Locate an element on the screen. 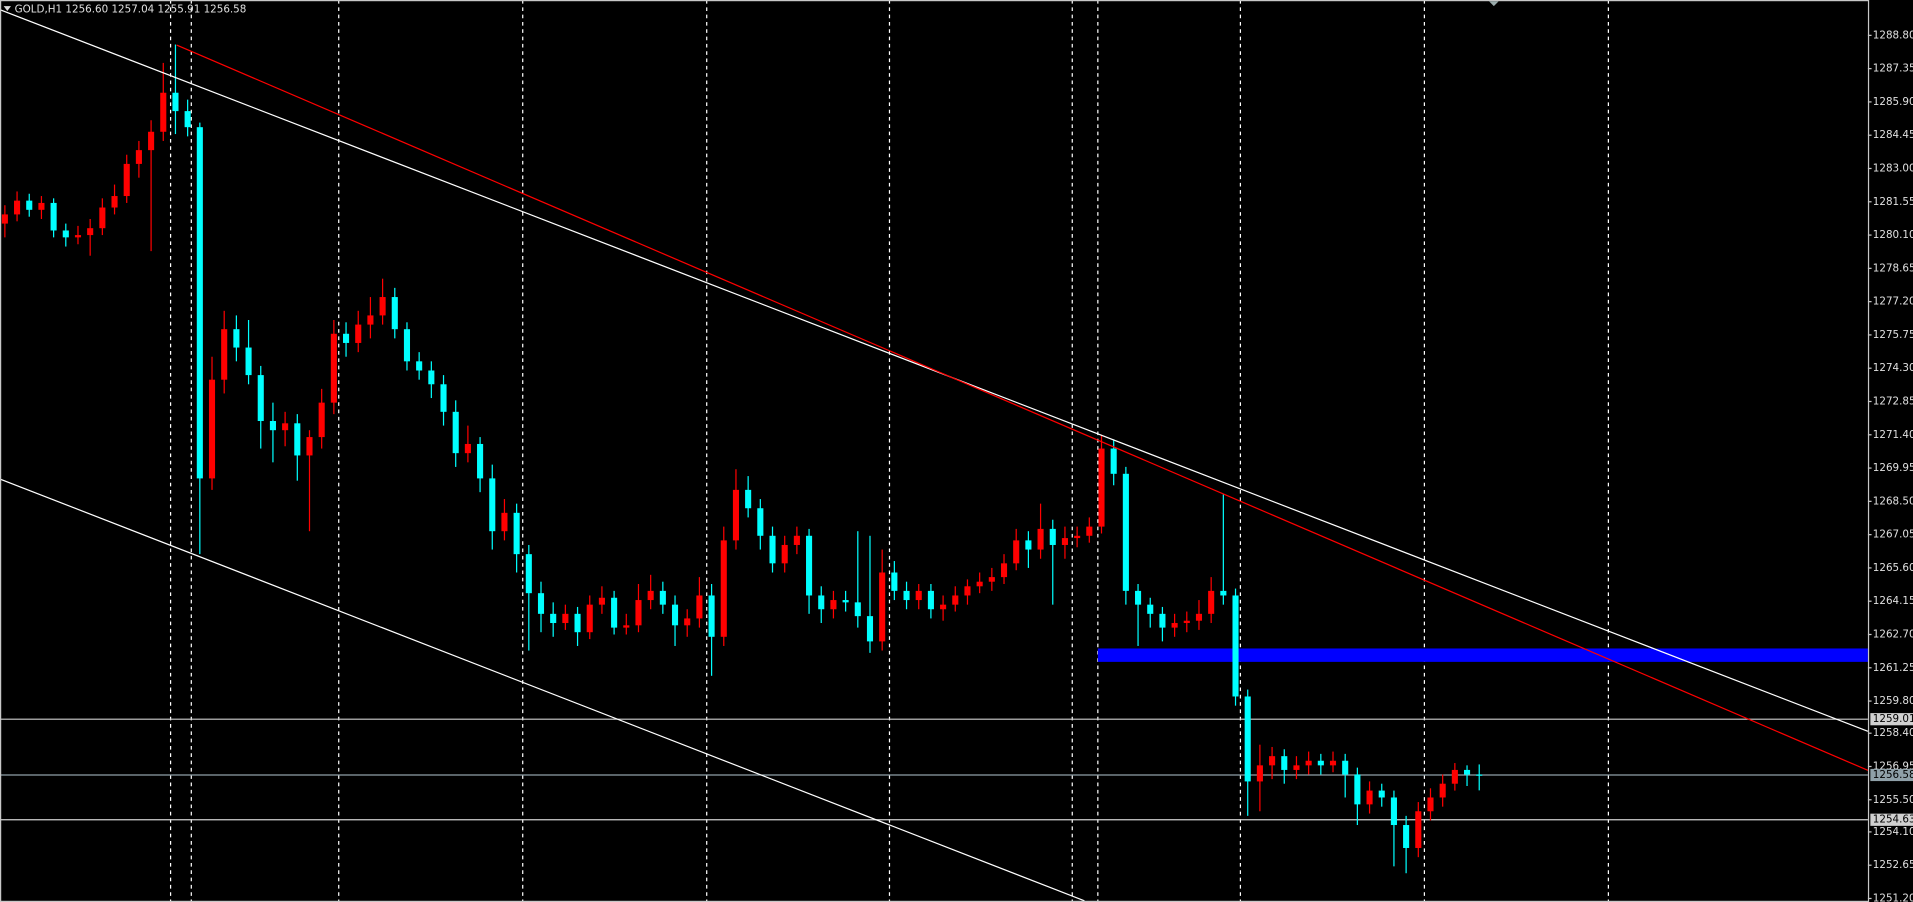  y-tick-label: 1264.15 is located at coordinates (1893, 601).